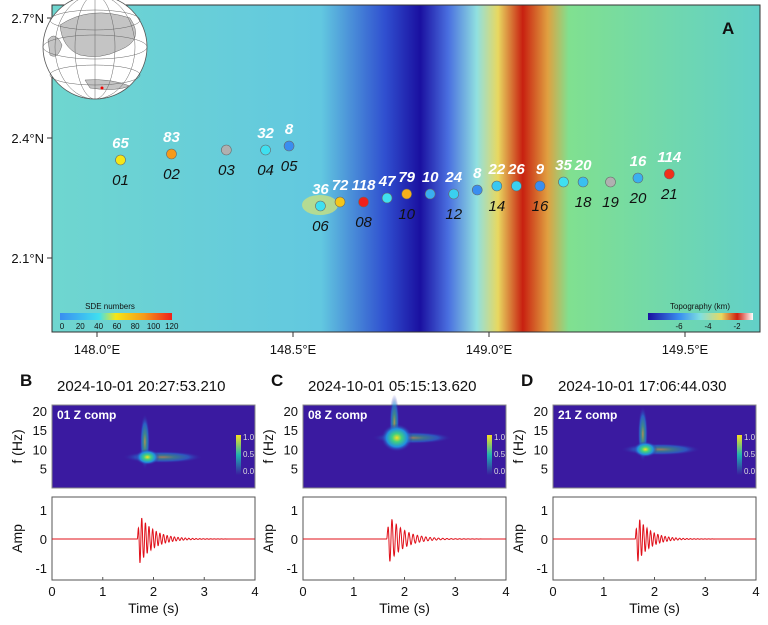 This screenshot has height=625, width=768. What do you see at coordinates (552, 591) in the screenshot?
I see `time-tick-label: 0` at bounding box center [552, 591].